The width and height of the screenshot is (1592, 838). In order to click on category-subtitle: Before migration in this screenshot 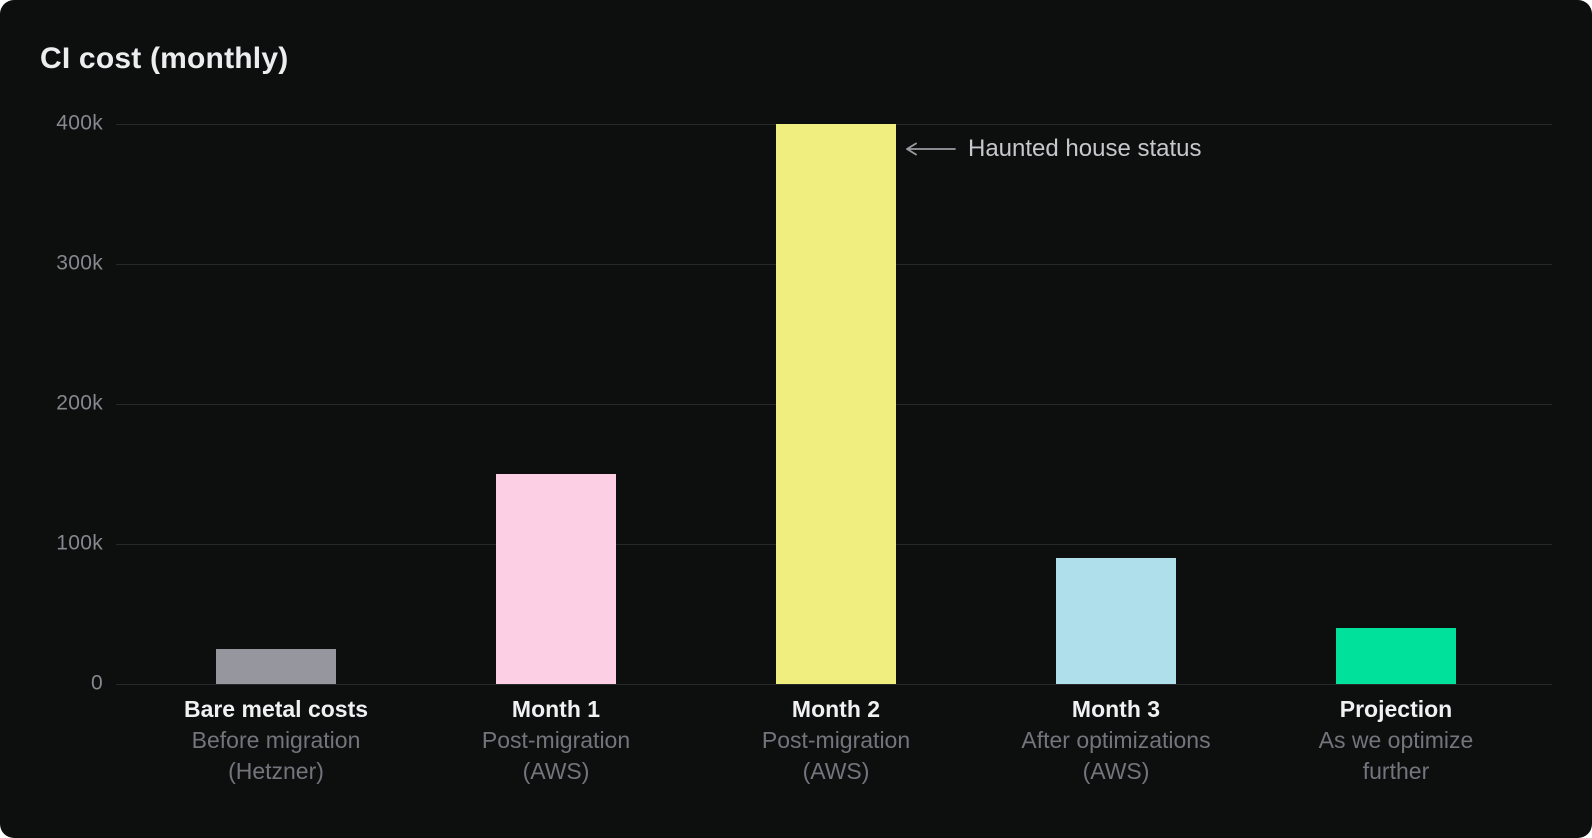, I will do `click(276, 740)`.